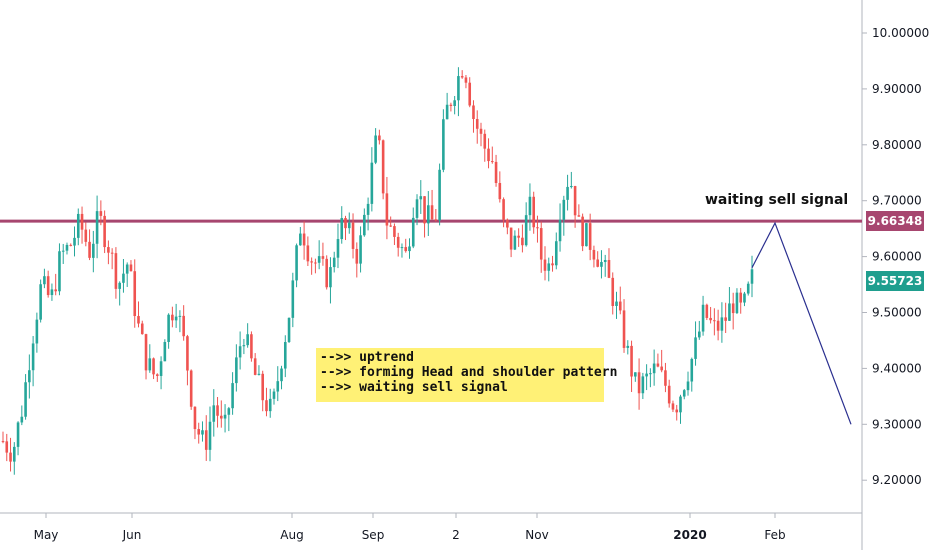 The height and width of the screenshot is (550, 932). I want to click on time-tick-label: 2020, so click(689, 535).